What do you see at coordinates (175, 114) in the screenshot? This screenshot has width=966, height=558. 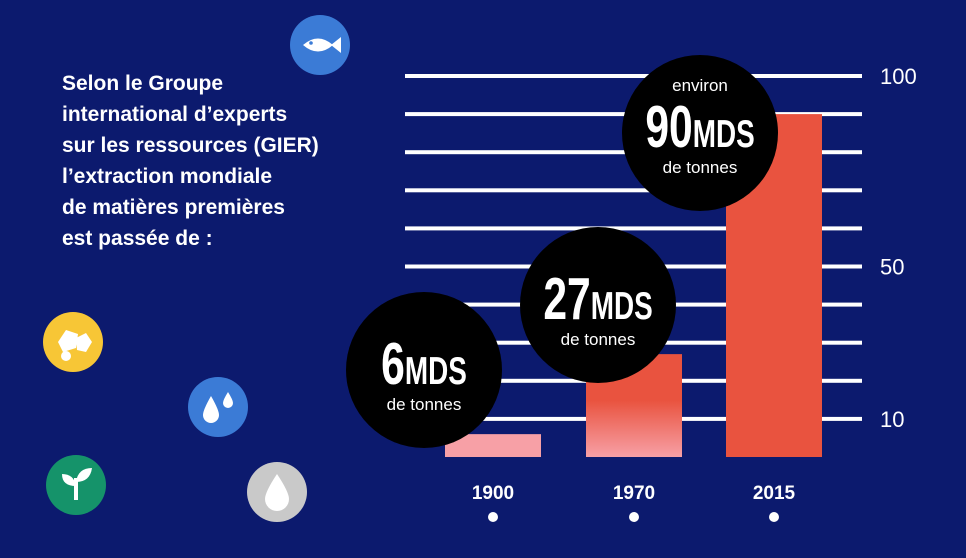 I see `headline-line: international d’experts` at bounding box center [175, 114].